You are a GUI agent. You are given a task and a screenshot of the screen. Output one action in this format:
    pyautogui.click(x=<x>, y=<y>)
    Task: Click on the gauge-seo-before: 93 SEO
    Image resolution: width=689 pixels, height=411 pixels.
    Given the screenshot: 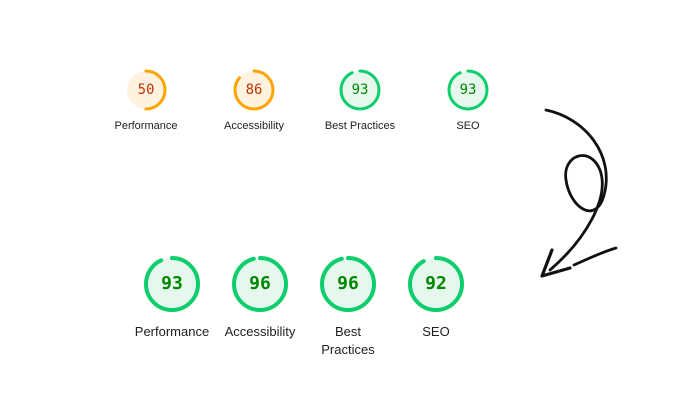 What is the action you would take?
    pyautogui.click(x=468, y=100)
    